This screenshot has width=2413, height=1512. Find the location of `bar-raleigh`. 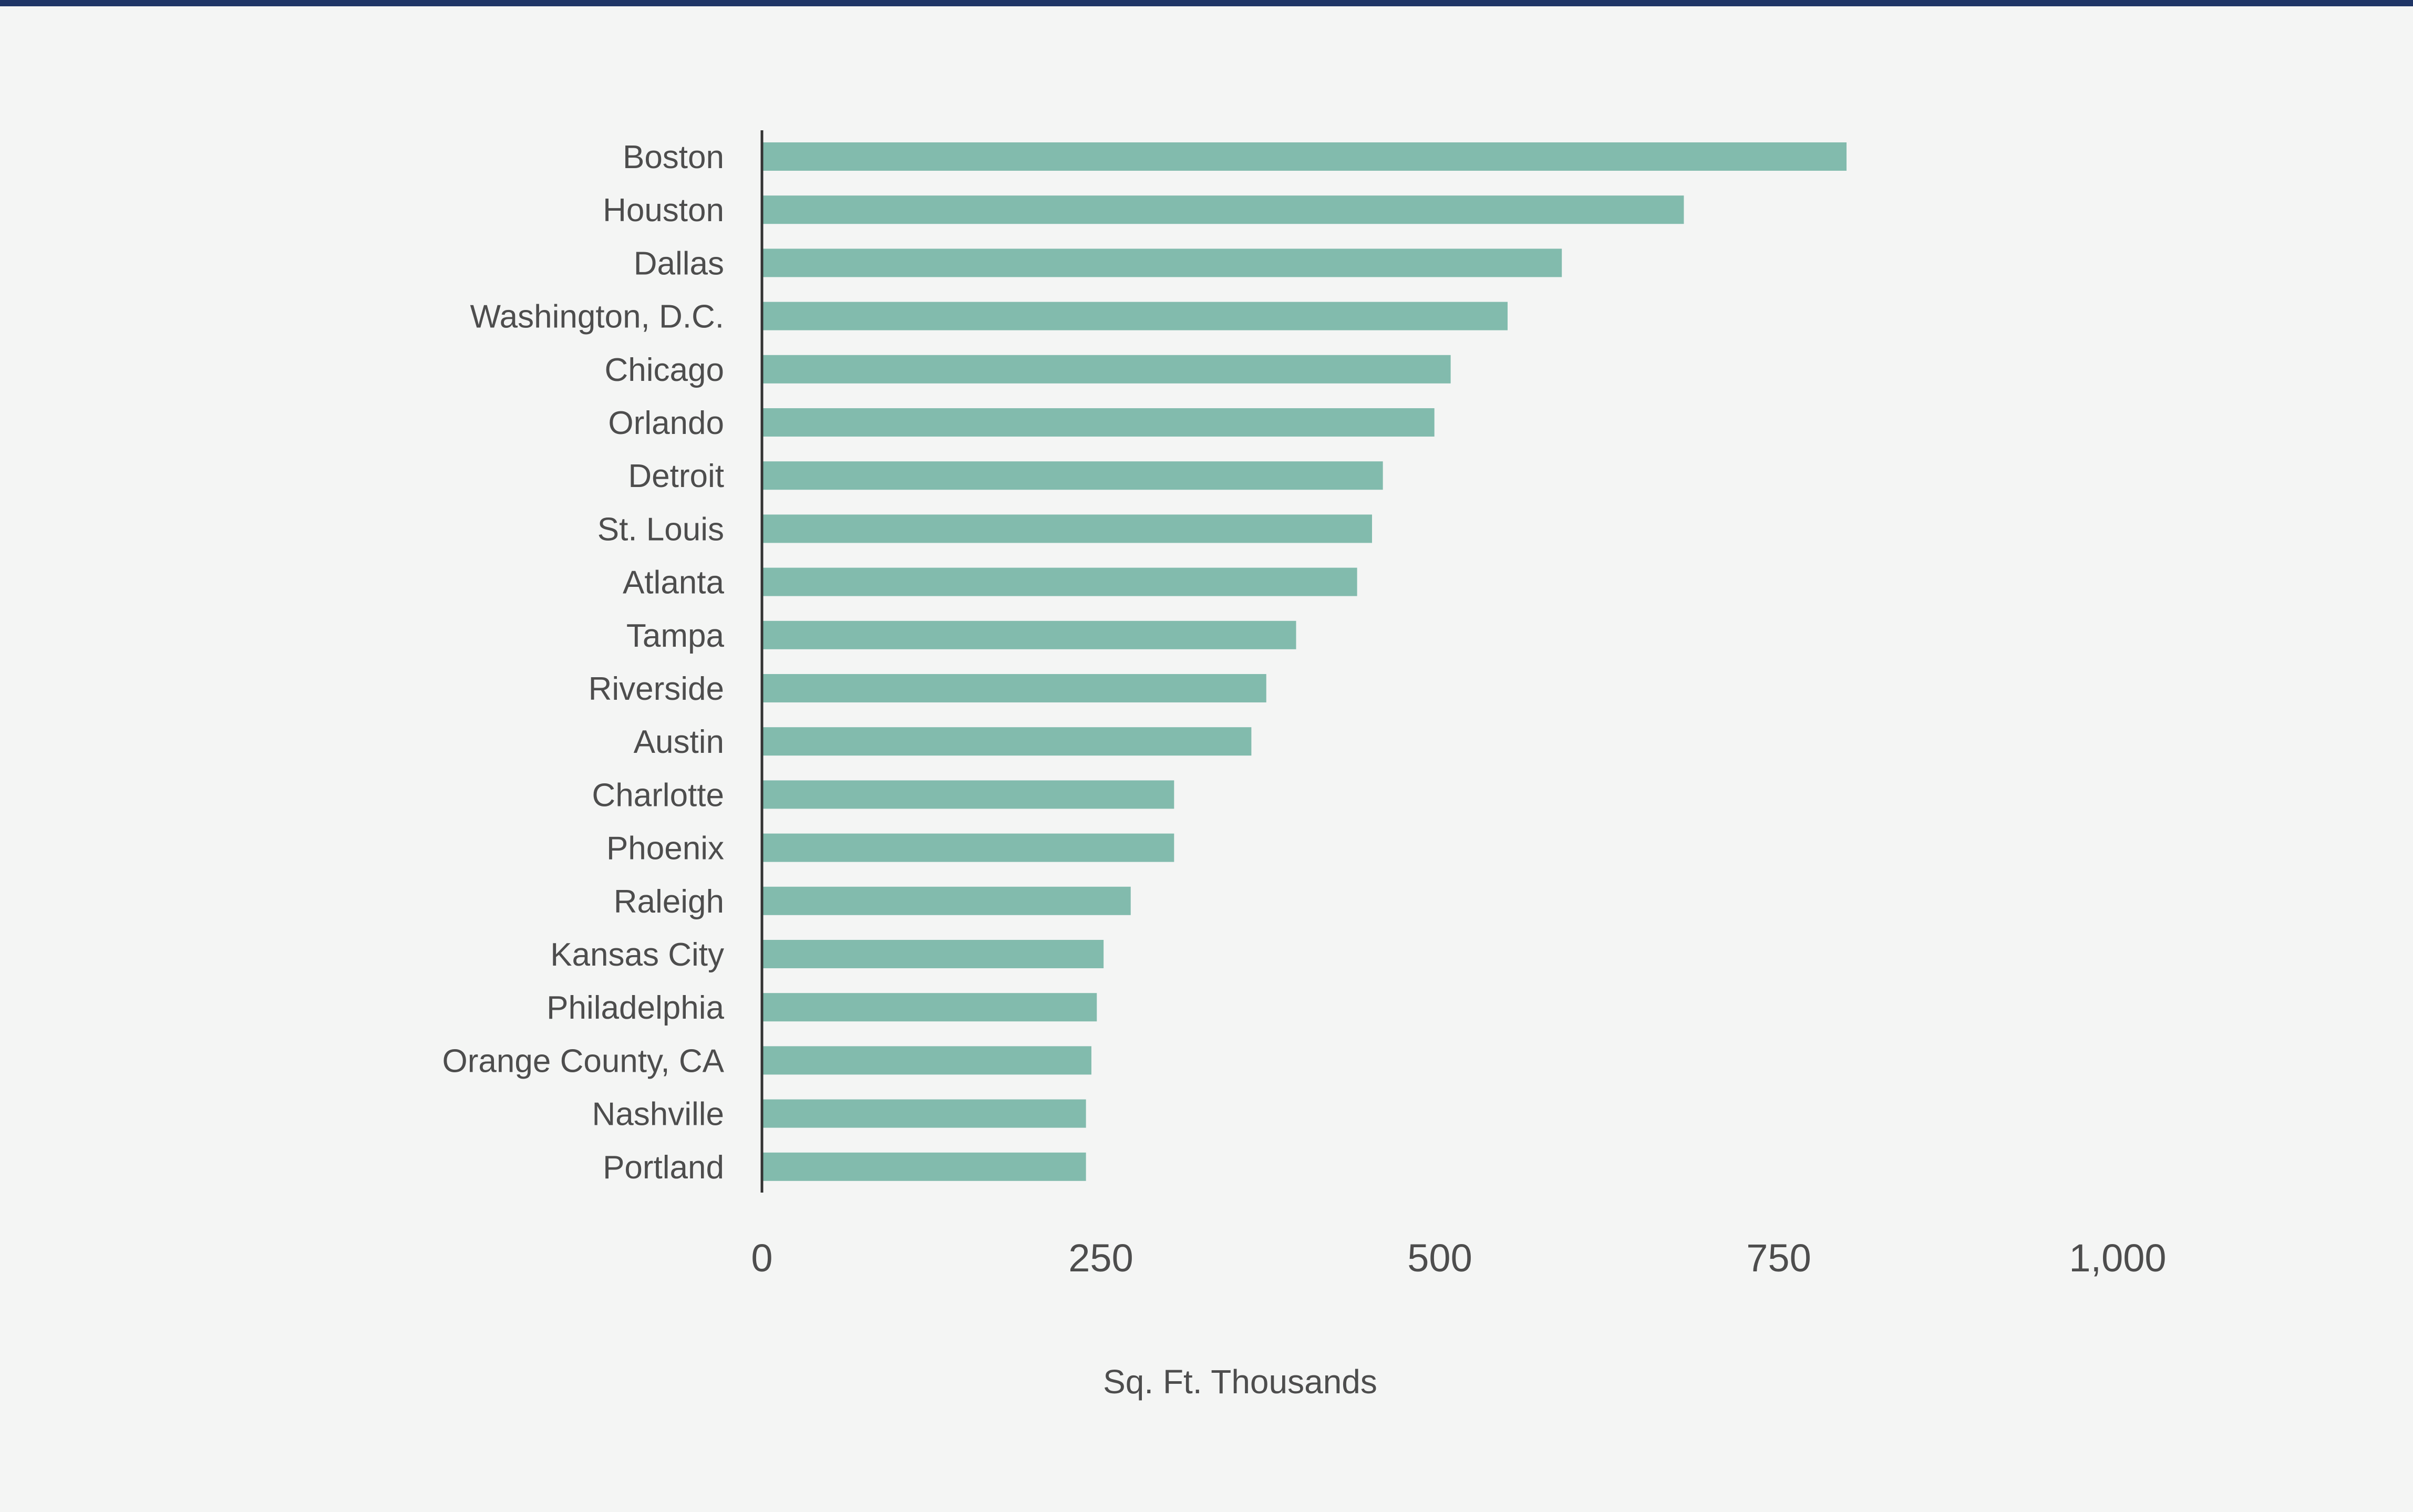

bar-raleigh is located at coordinates (946, 900).